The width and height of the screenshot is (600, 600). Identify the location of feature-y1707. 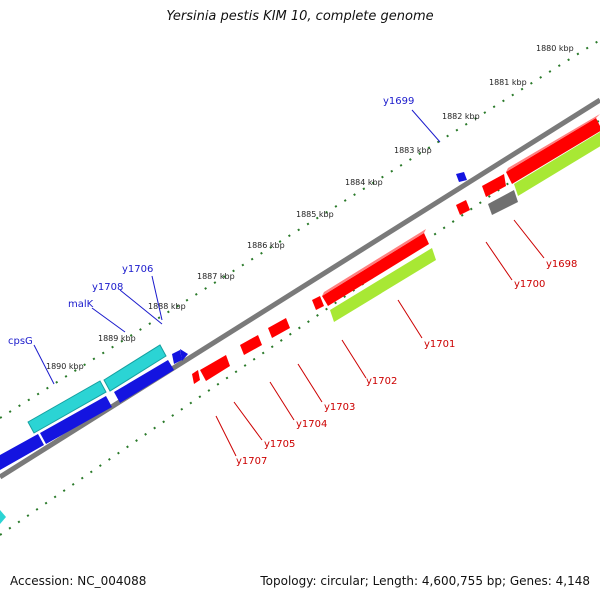
(196, 377).